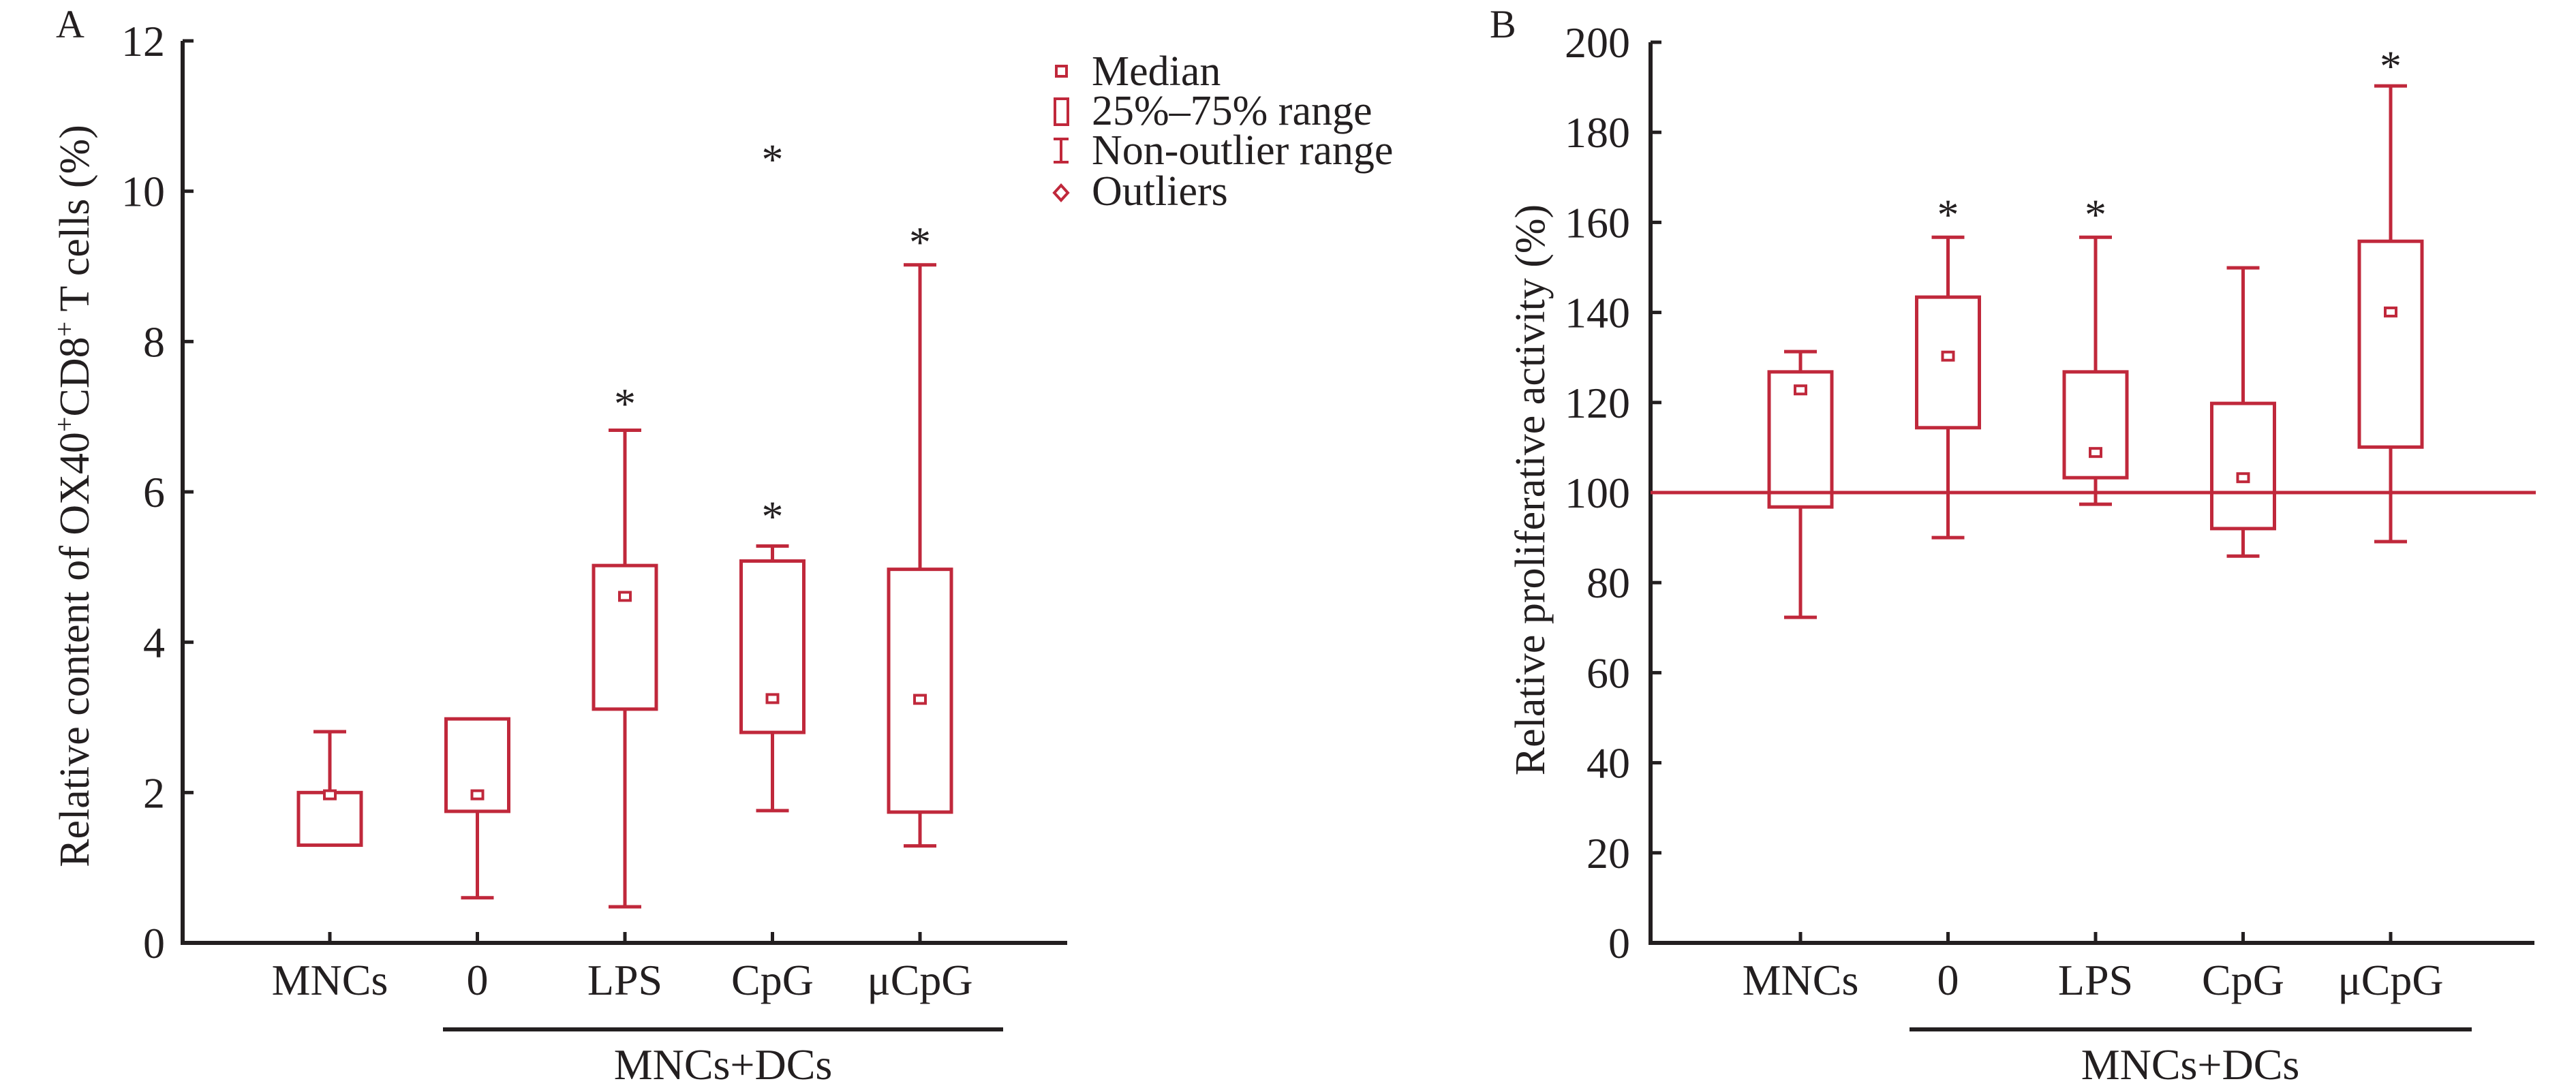 This screenshot has width=2576, height=1088. I want to click on y-tick-label-b: 60, so click(1608, 673).